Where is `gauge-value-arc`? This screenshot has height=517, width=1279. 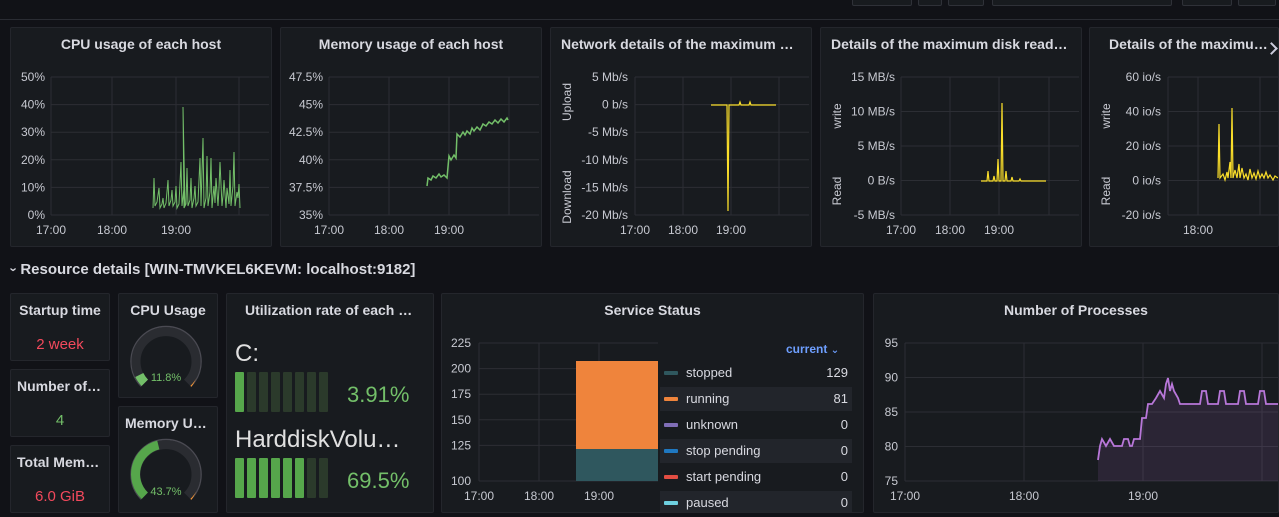 gauge-value-arc is located at coordinates (142, 379).